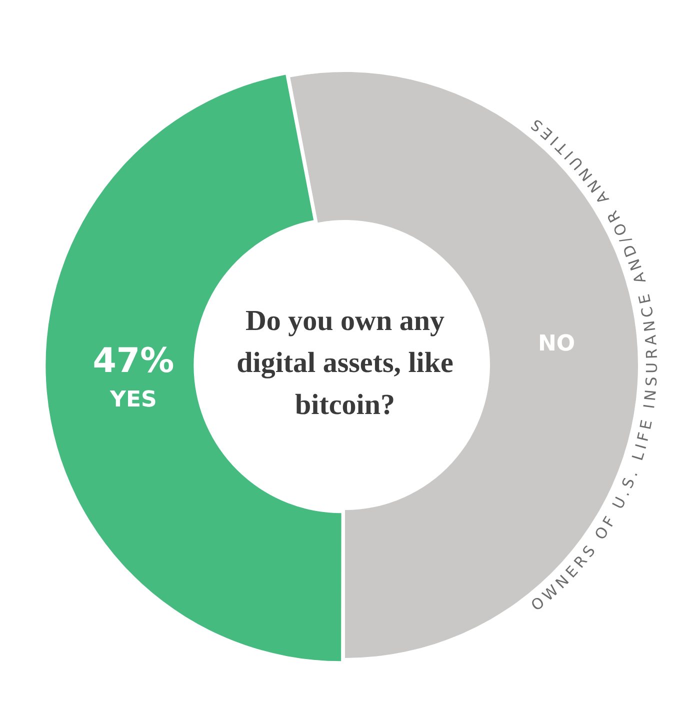 This screenshot has height=721, width=684. Describe the element at coordinates (133, 400) in the screenshot. I see `slice-label: YES` at that location.